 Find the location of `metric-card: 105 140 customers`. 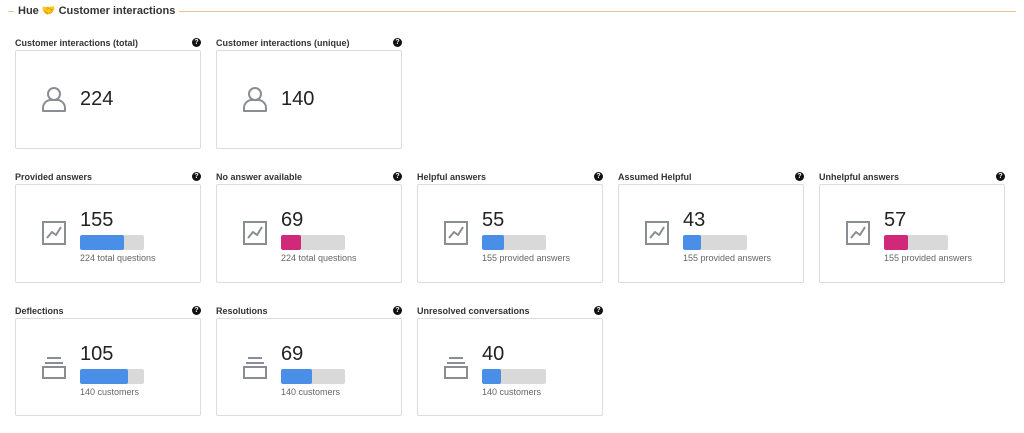

metric-card: 105 140 customers is located at coordinates (108, 367).